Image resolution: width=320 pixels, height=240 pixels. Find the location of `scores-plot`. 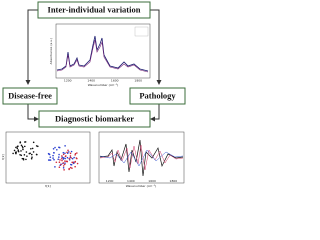

scores-plot is located at coordinates (48, 157).